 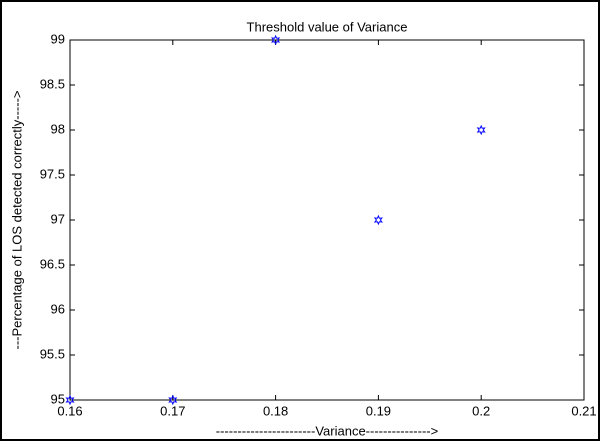 What do you see at coordinates (58, 308) in the screenshot?
I see `y-tick-label: 96` at bounding box center [58, 308].